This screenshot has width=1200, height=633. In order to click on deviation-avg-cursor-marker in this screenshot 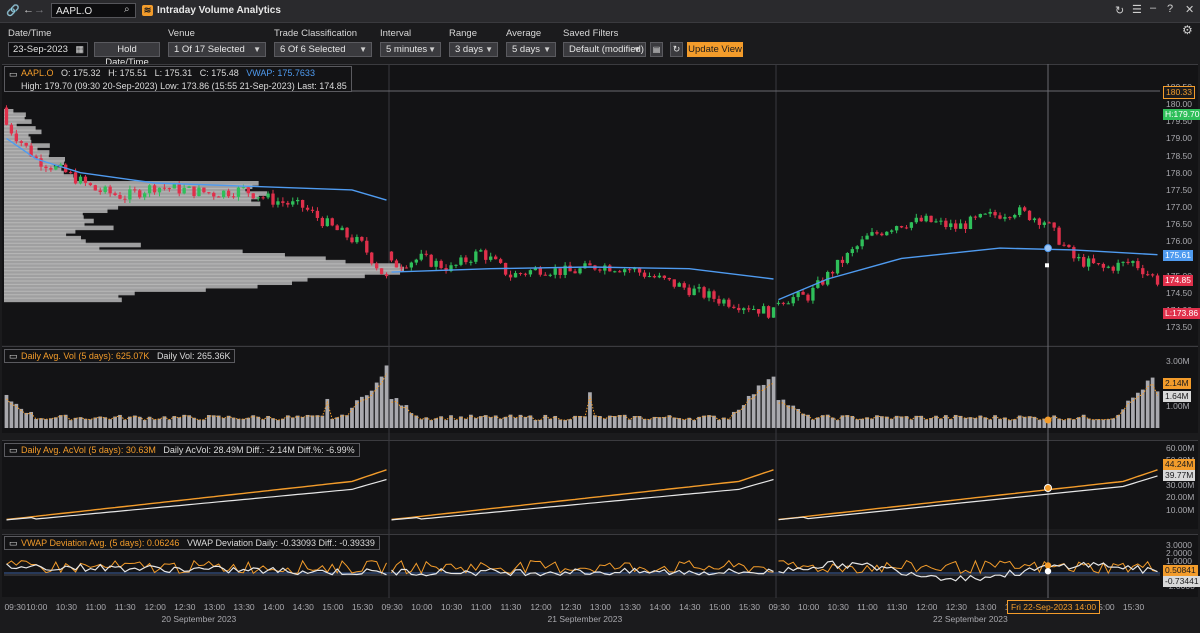, I will do `click(1048, 565)`.